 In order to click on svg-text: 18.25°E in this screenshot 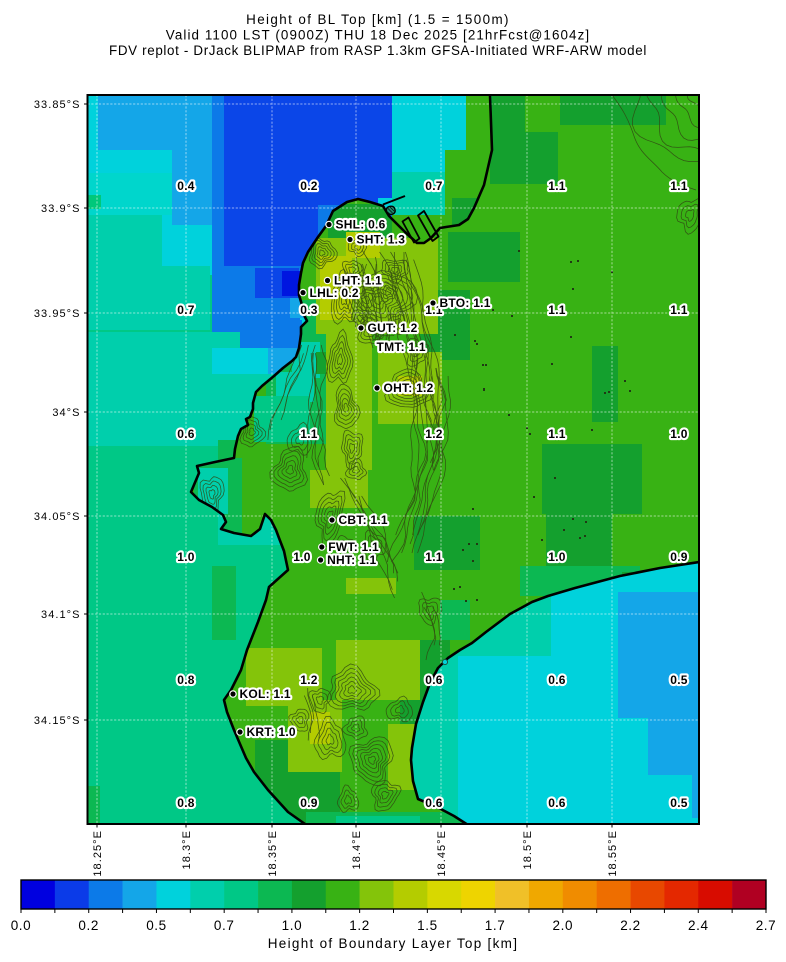, I will do `click(98, 853)`.